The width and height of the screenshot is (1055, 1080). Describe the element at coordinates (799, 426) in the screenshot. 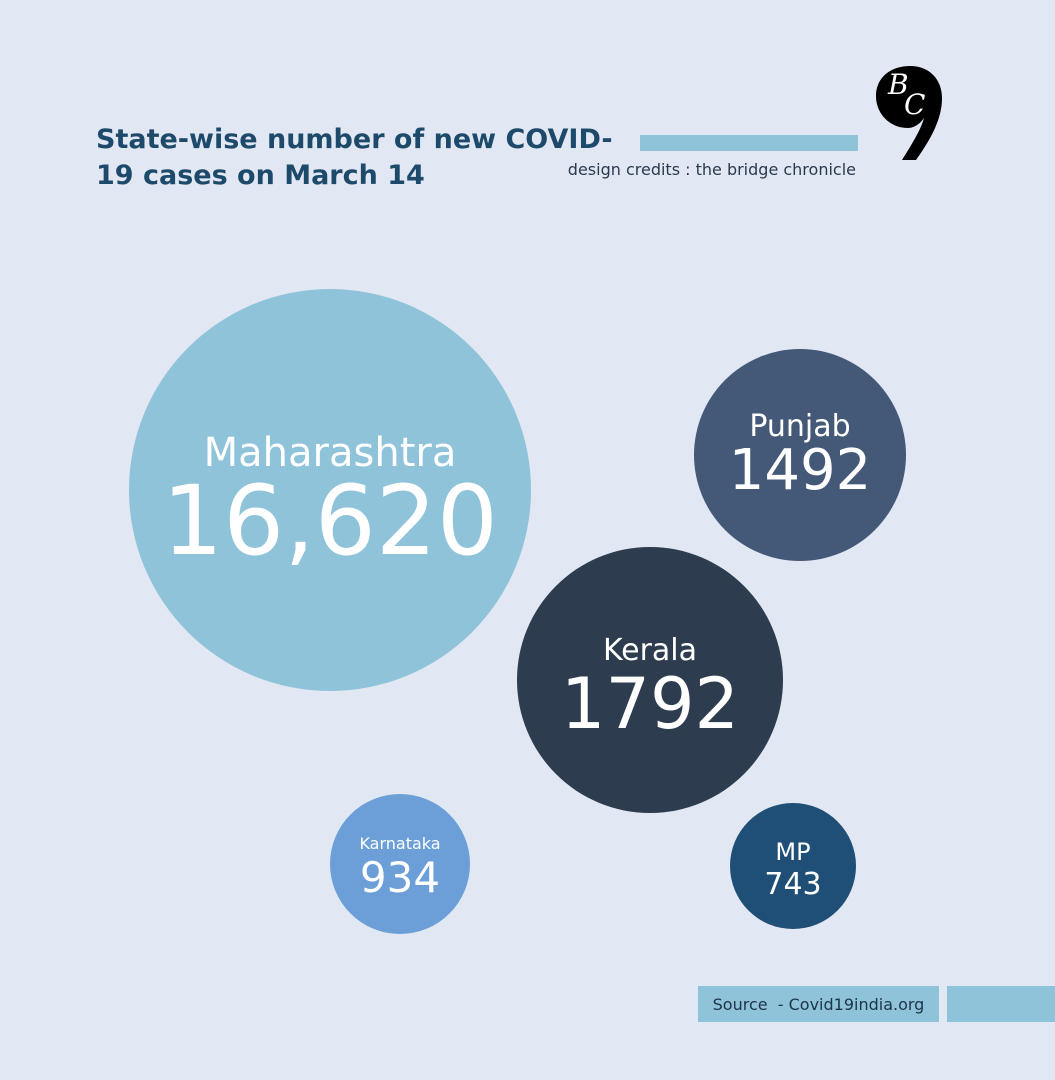

I see `bubble-state-label: Punjab` at that location.